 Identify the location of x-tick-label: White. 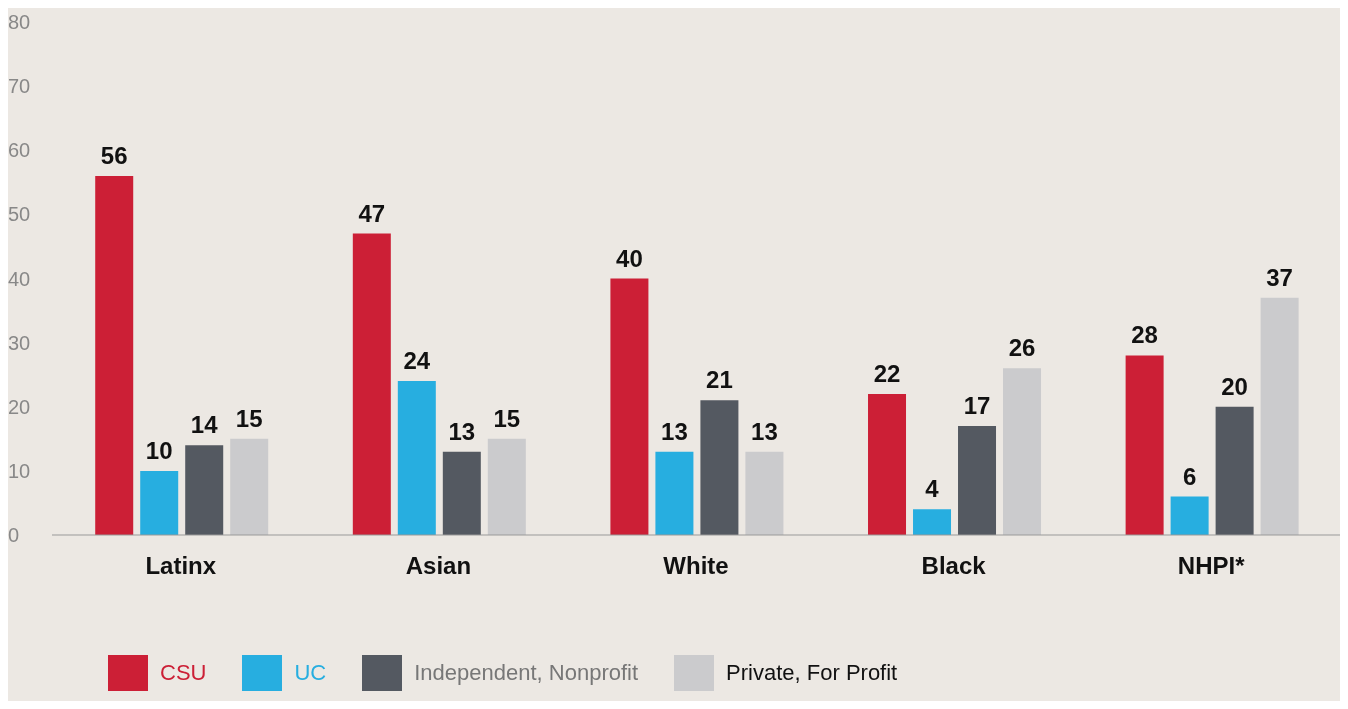
(696, 566).